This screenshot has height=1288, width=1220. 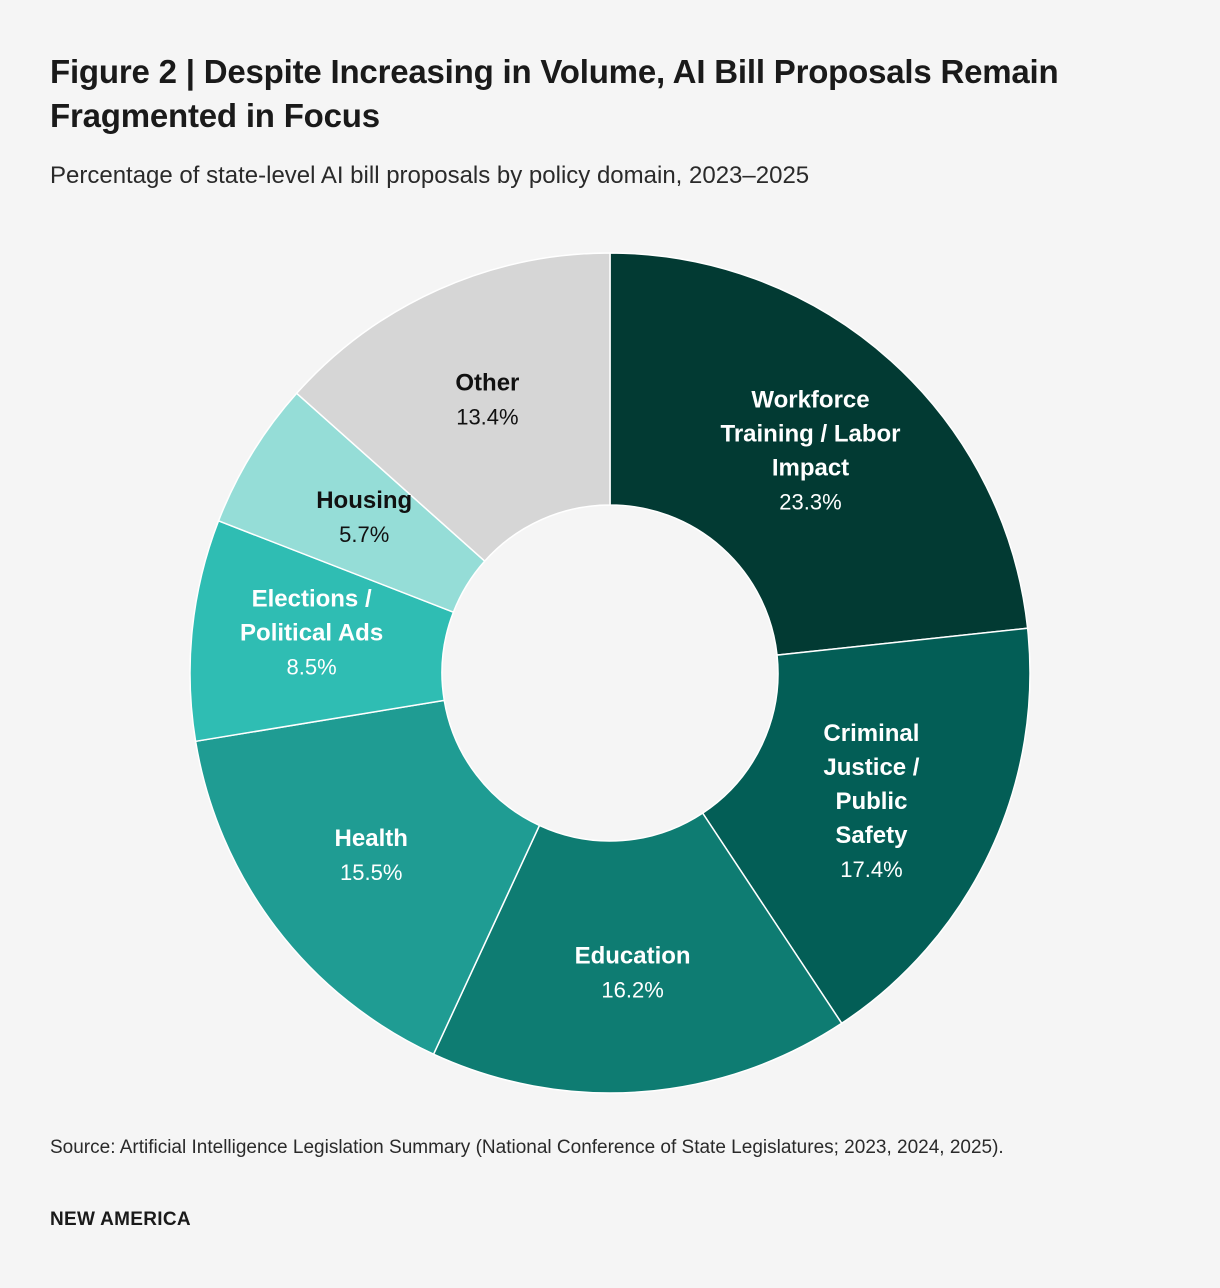 What do you see at coordinates (810, 501) in the screenshot?
I see `slice-value-label: 23.3%` at bounding box center [810, 501].